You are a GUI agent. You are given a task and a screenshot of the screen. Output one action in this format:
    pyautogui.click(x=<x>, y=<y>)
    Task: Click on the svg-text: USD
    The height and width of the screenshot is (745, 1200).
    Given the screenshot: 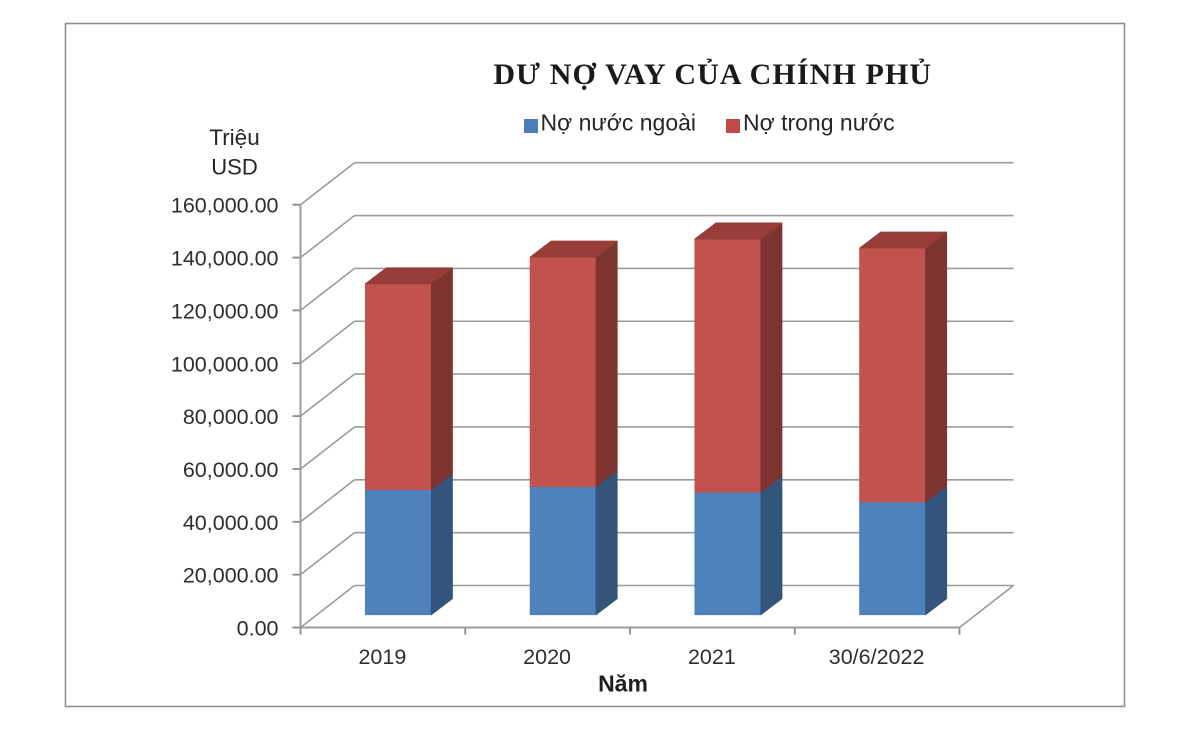 What is the action you would take?
    pyautogui.click(x=234, y=167)
    